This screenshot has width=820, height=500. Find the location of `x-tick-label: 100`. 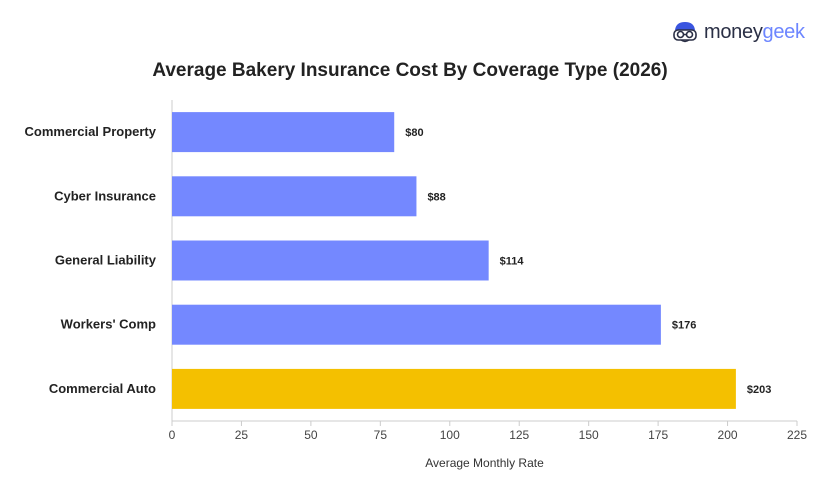

x-tick-label: 100 is located at coordinates (450, 435).